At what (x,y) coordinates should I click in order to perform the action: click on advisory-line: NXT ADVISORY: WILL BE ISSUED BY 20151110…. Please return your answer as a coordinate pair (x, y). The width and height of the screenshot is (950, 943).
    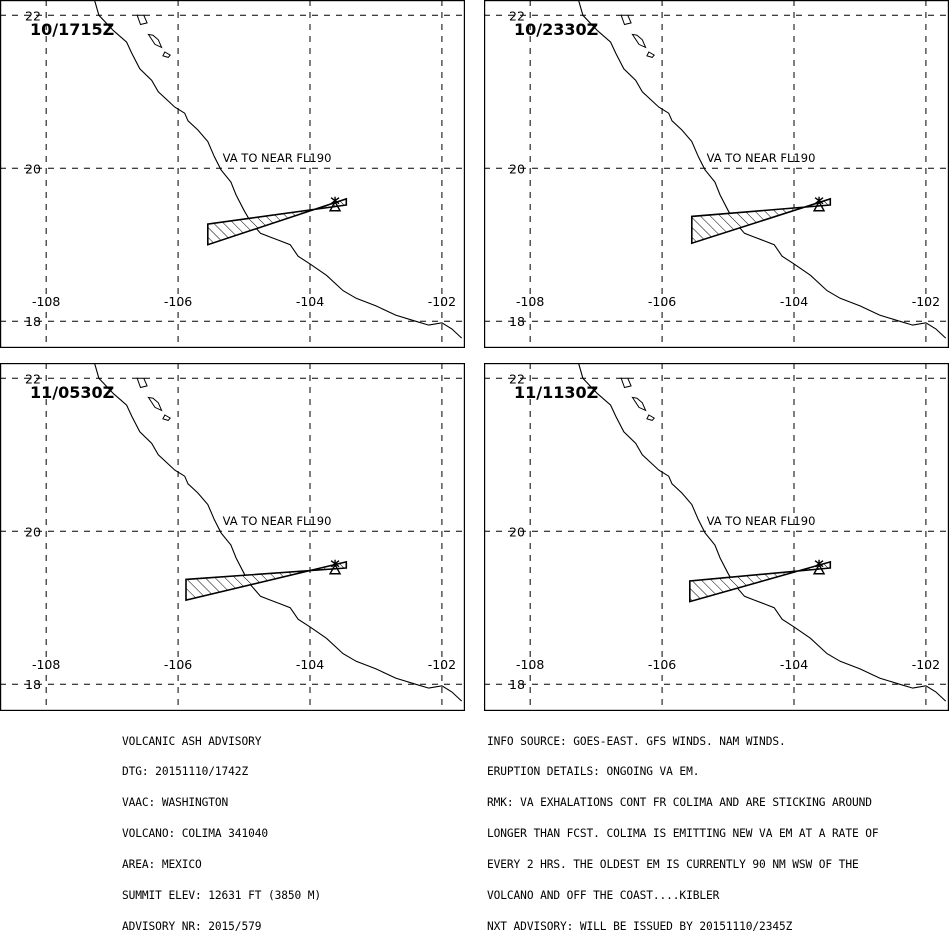
    Looking at the image, I should click on (683, 927).